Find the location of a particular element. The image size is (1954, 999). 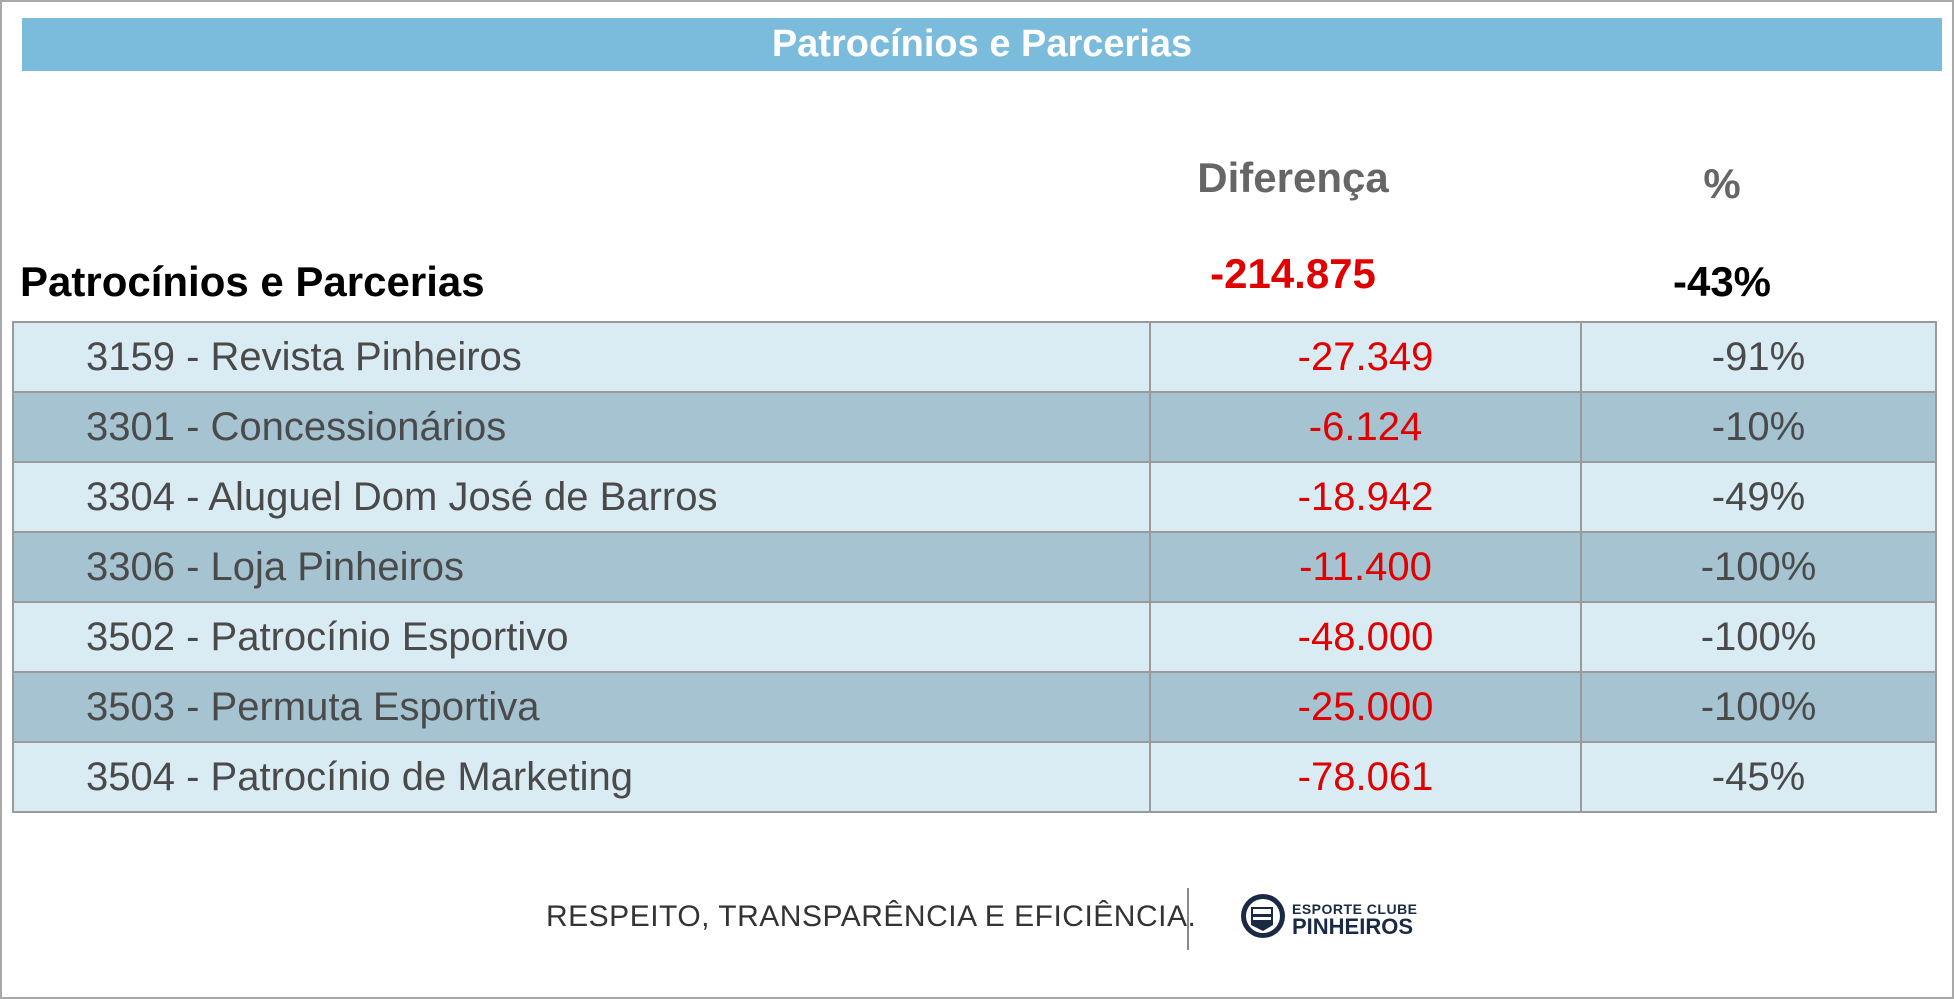

row-diff: -78.061 is located at coordinates (1365, 777).